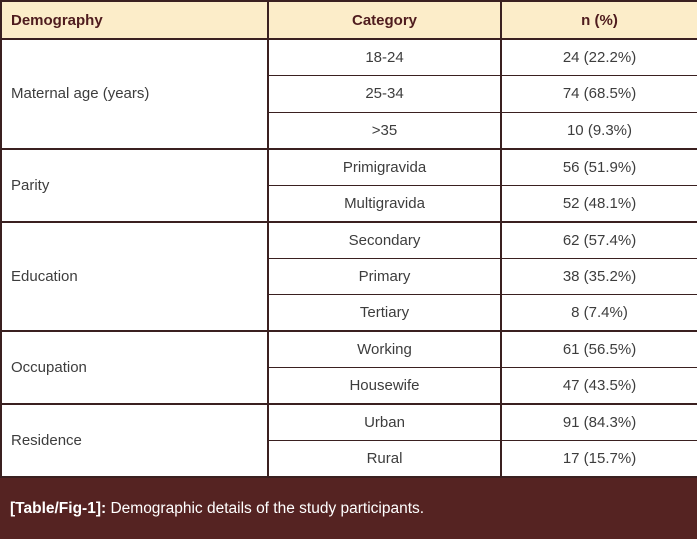  I want to click on category-cell: Secondary, so click(384, 239).